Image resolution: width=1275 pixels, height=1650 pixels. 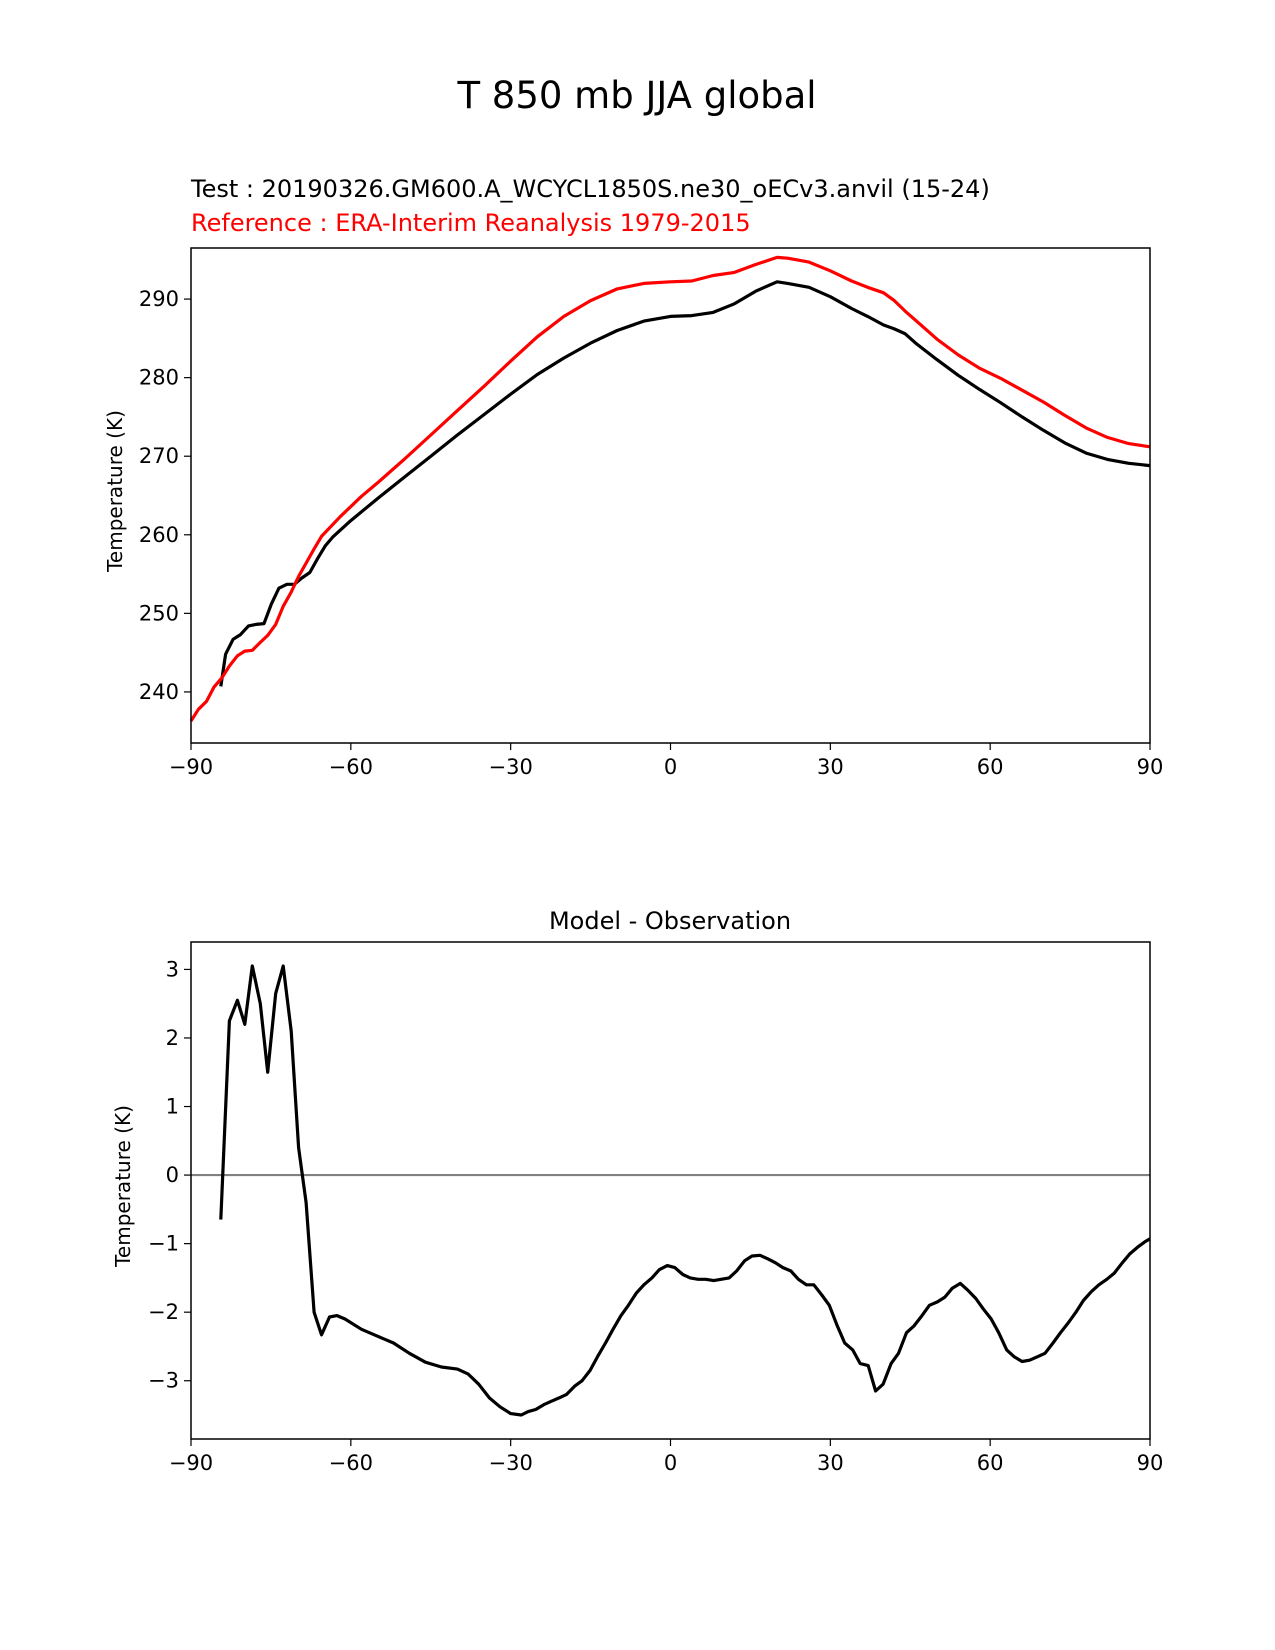 What do you see at coordinates (172, 969) in the screenshot?
I see `bottom-chart-ytick-label: 3` at bounding box center [172, 969].